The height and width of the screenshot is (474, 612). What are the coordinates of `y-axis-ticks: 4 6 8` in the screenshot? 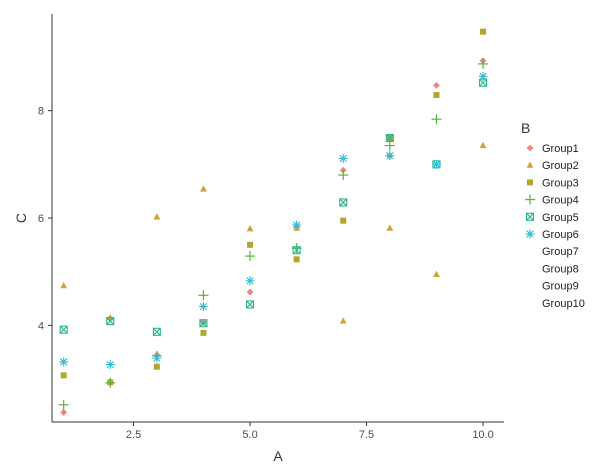 It's located at (45, 219).